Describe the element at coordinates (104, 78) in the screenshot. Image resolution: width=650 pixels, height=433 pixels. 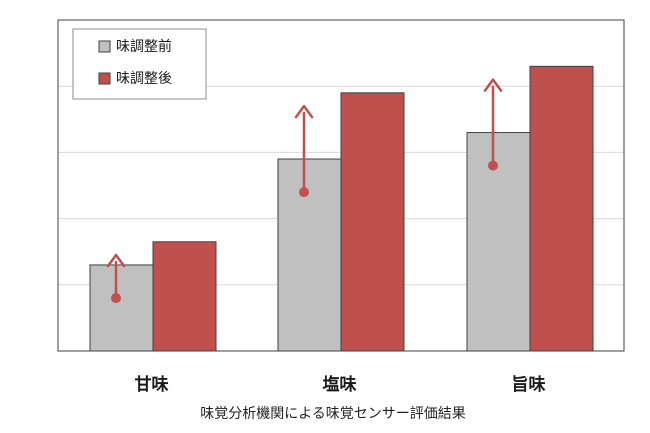
I see `legend-swatch-after` at that location.